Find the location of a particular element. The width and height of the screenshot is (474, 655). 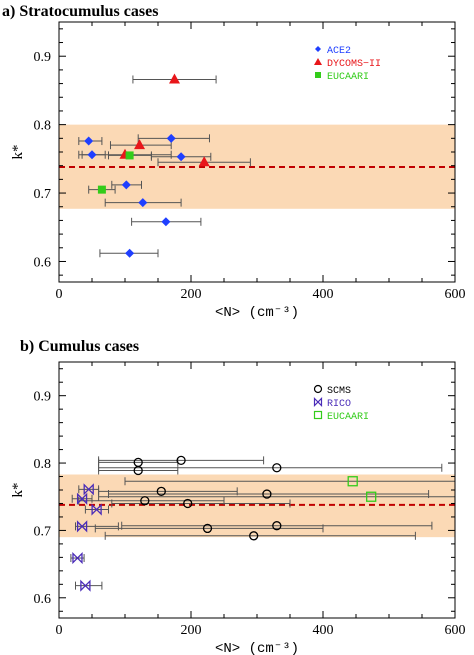

legend-label: SCMS is located at coordinates (339, 391).